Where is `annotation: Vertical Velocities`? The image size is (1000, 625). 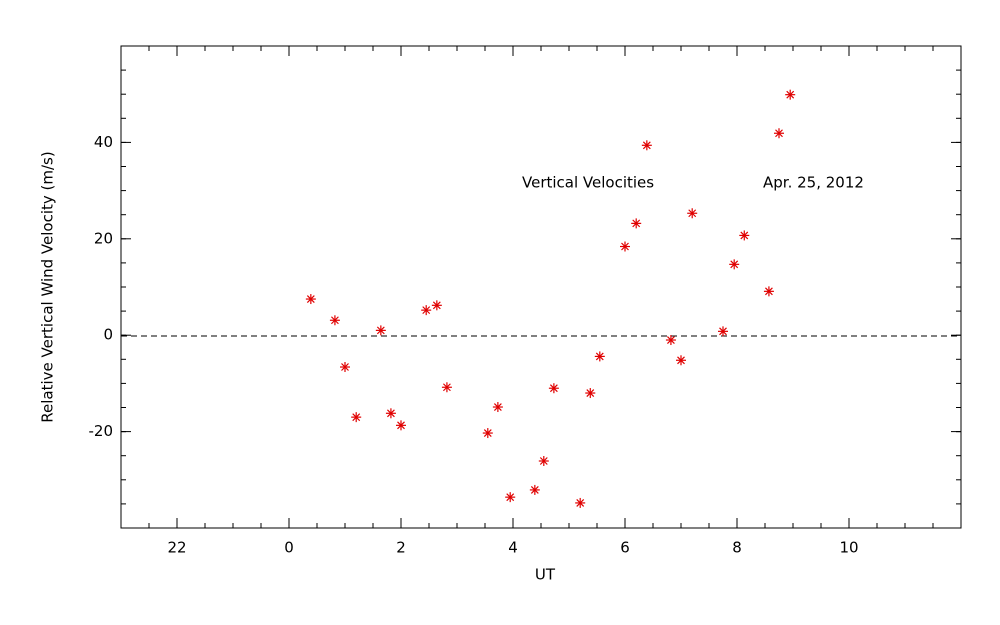
annotation: Vertical Velocities is located at coordinates (588, 183).